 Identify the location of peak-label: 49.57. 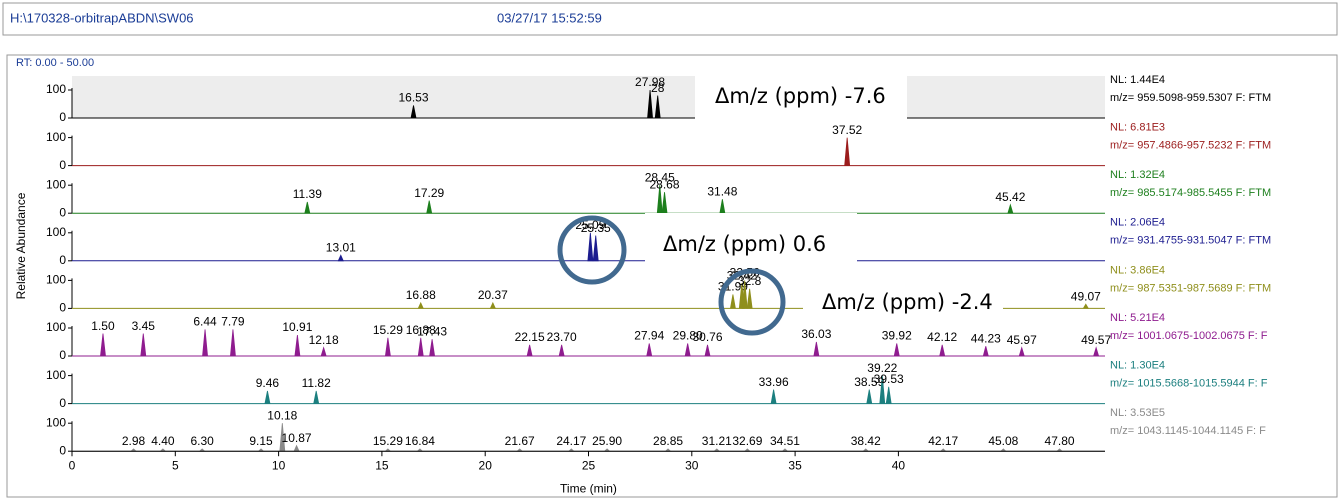
(1096, 340).